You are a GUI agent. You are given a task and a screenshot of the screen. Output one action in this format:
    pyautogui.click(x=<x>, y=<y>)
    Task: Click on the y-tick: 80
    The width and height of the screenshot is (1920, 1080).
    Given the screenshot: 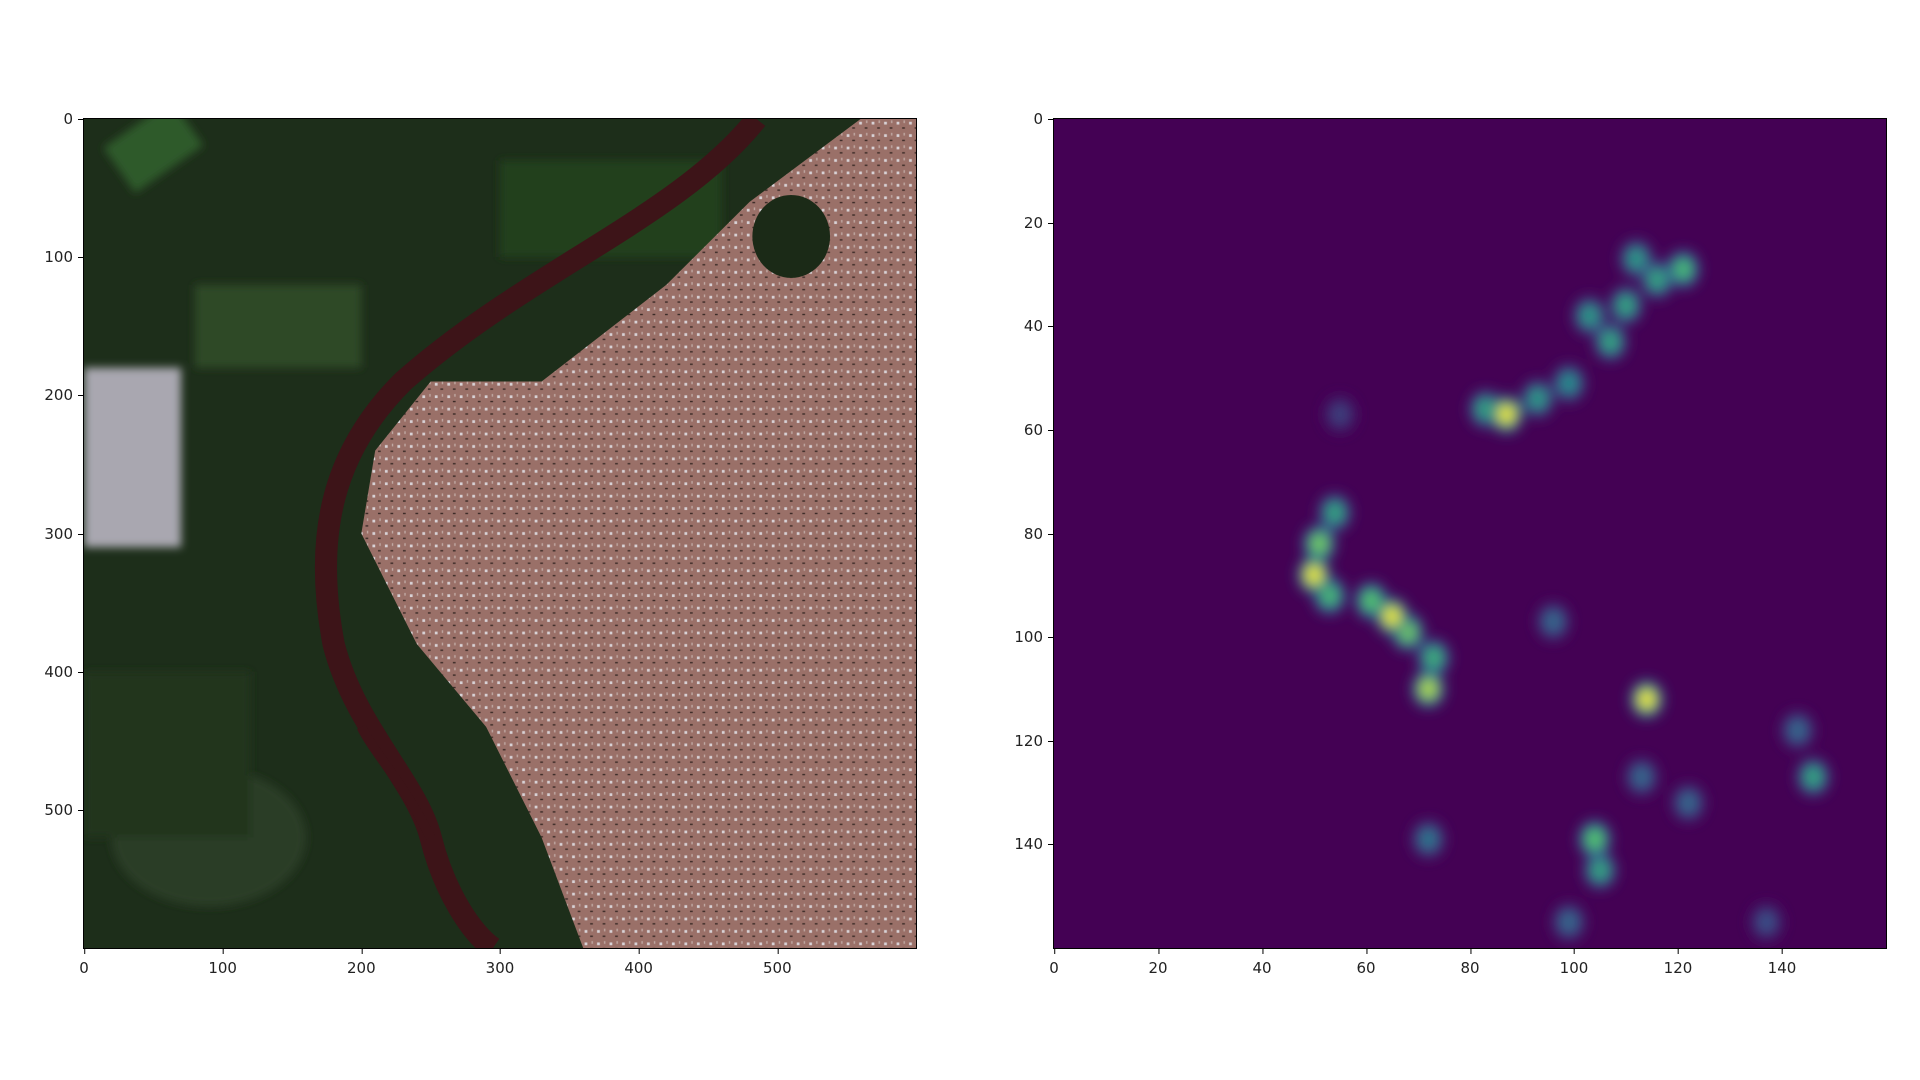 What is the action you would take?
    pyautogui.click(x=1039, y=534)
    